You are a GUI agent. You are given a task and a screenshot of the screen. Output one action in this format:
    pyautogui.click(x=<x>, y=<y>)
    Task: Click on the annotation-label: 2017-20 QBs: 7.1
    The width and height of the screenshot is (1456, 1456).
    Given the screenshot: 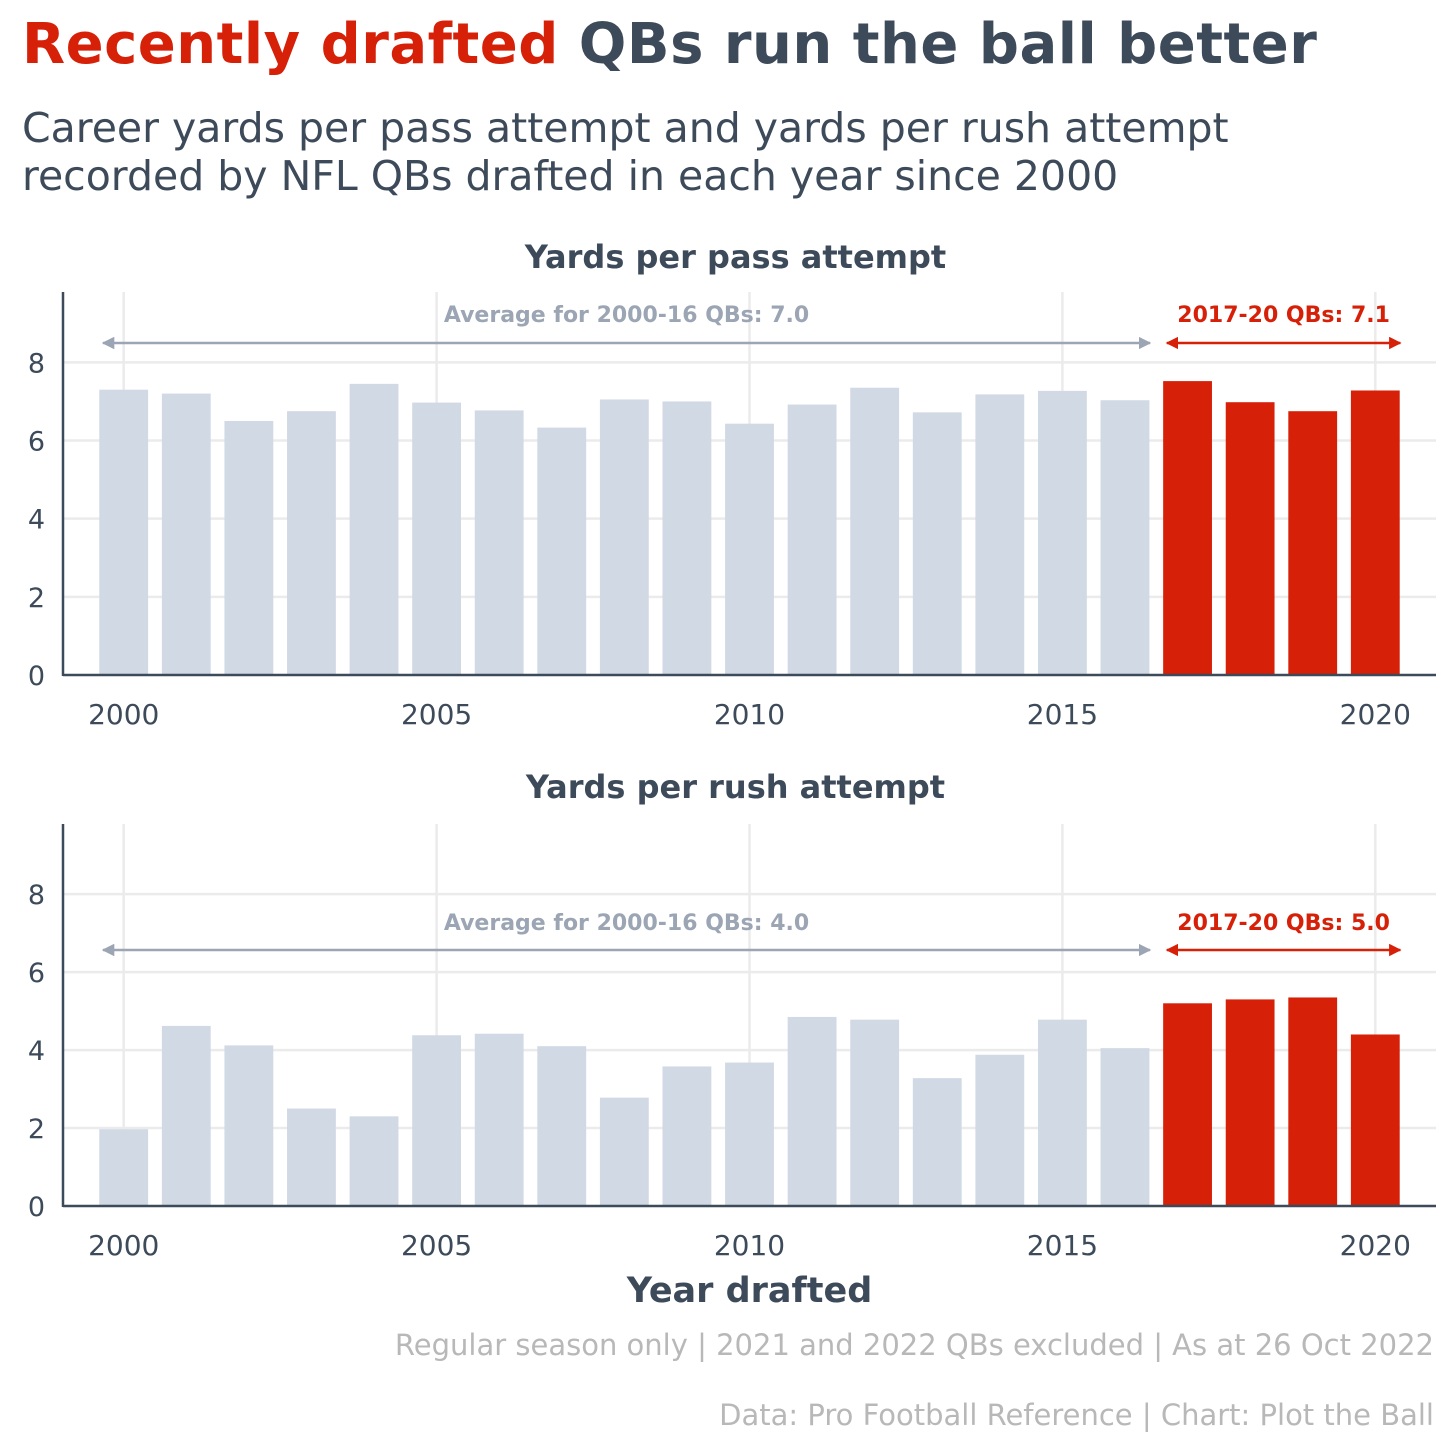 What is the action you would take?
    pyautogui.click(x=1283, y=315)
    